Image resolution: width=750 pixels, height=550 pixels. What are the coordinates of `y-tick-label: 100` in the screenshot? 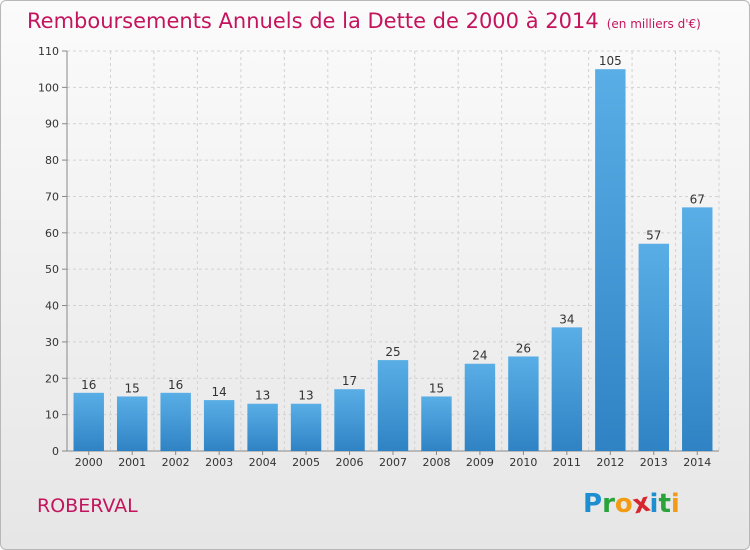 It's located at (48, 87).